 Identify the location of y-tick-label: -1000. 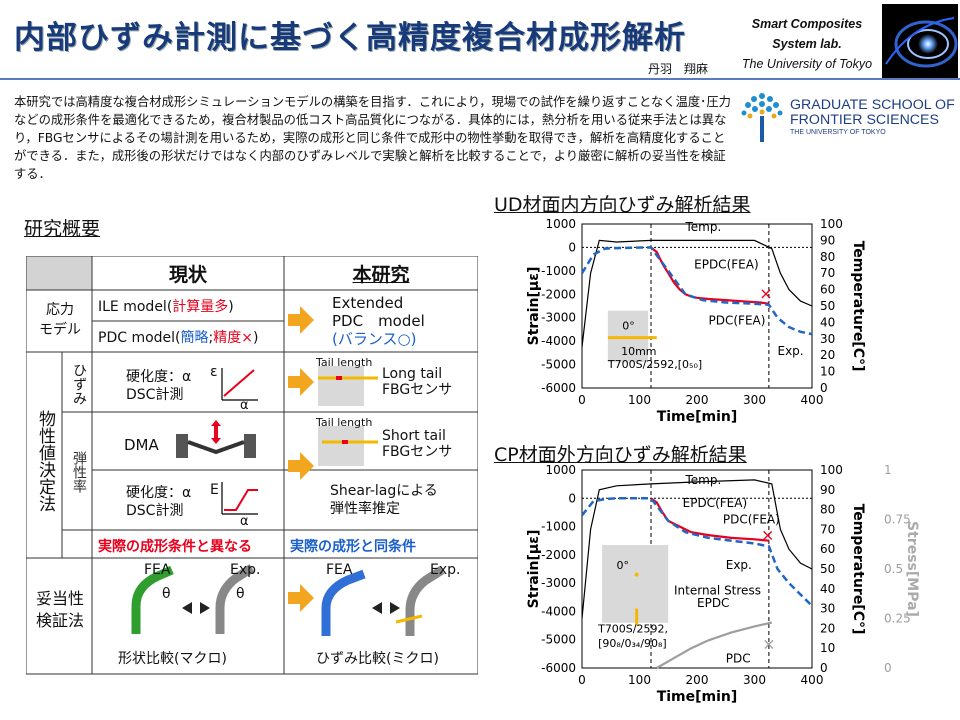
(558, 271).